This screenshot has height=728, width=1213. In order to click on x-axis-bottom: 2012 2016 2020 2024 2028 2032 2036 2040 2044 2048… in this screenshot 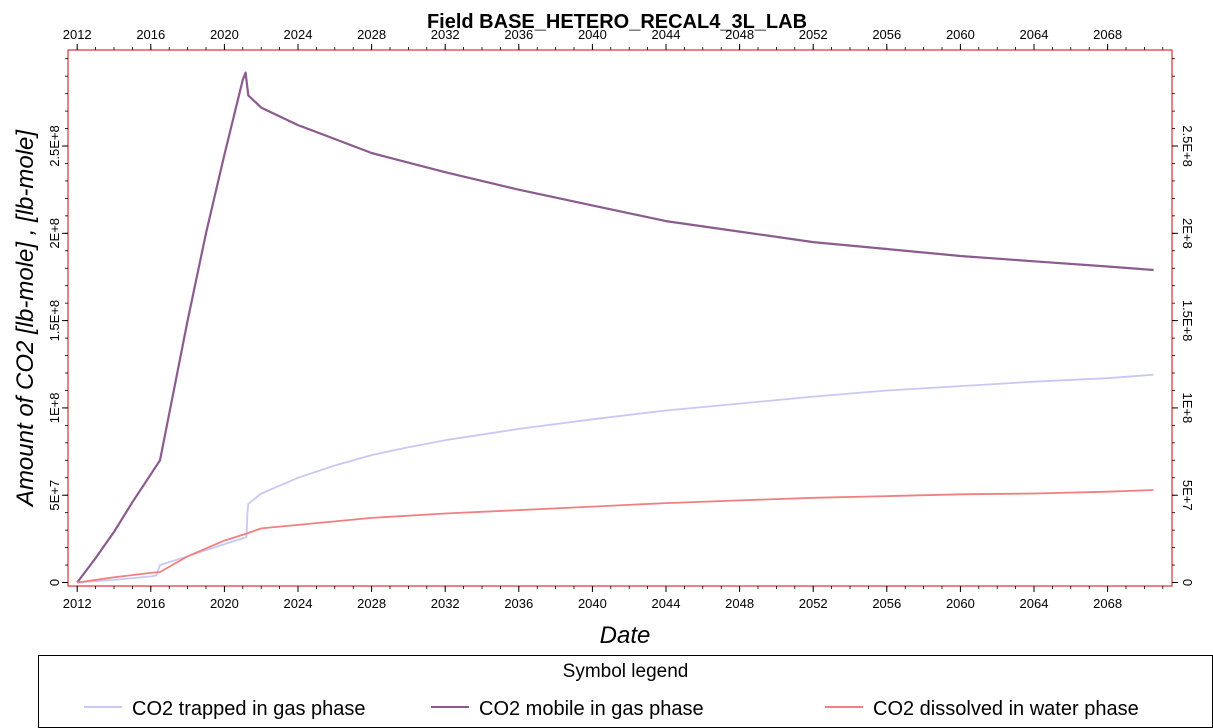, I will do `click(613, 598)`.